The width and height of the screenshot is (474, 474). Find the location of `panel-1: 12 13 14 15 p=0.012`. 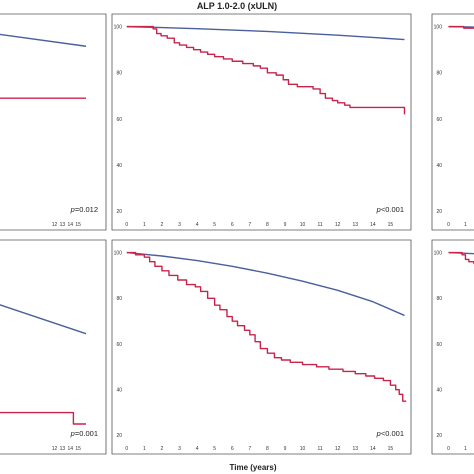

panel-1: 12 13 14 15 p=0.012 is located at coordinates (53, 122).